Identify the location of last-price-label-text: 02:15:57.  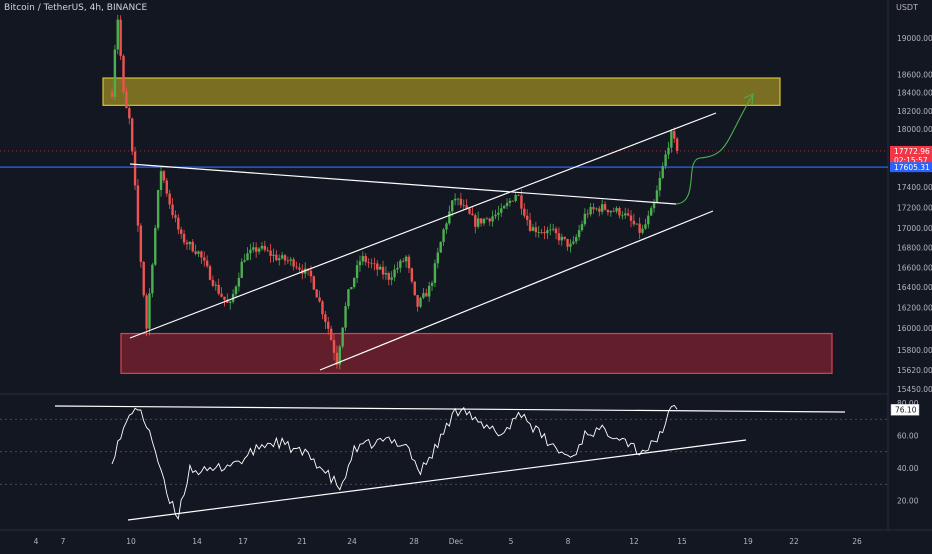
(911, 160).